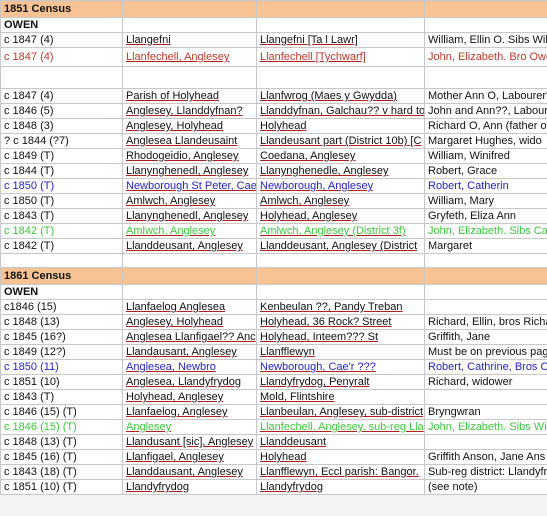 The image size is (547, 516). I want to click on birth: c 1850 (T), so click(61, 201).